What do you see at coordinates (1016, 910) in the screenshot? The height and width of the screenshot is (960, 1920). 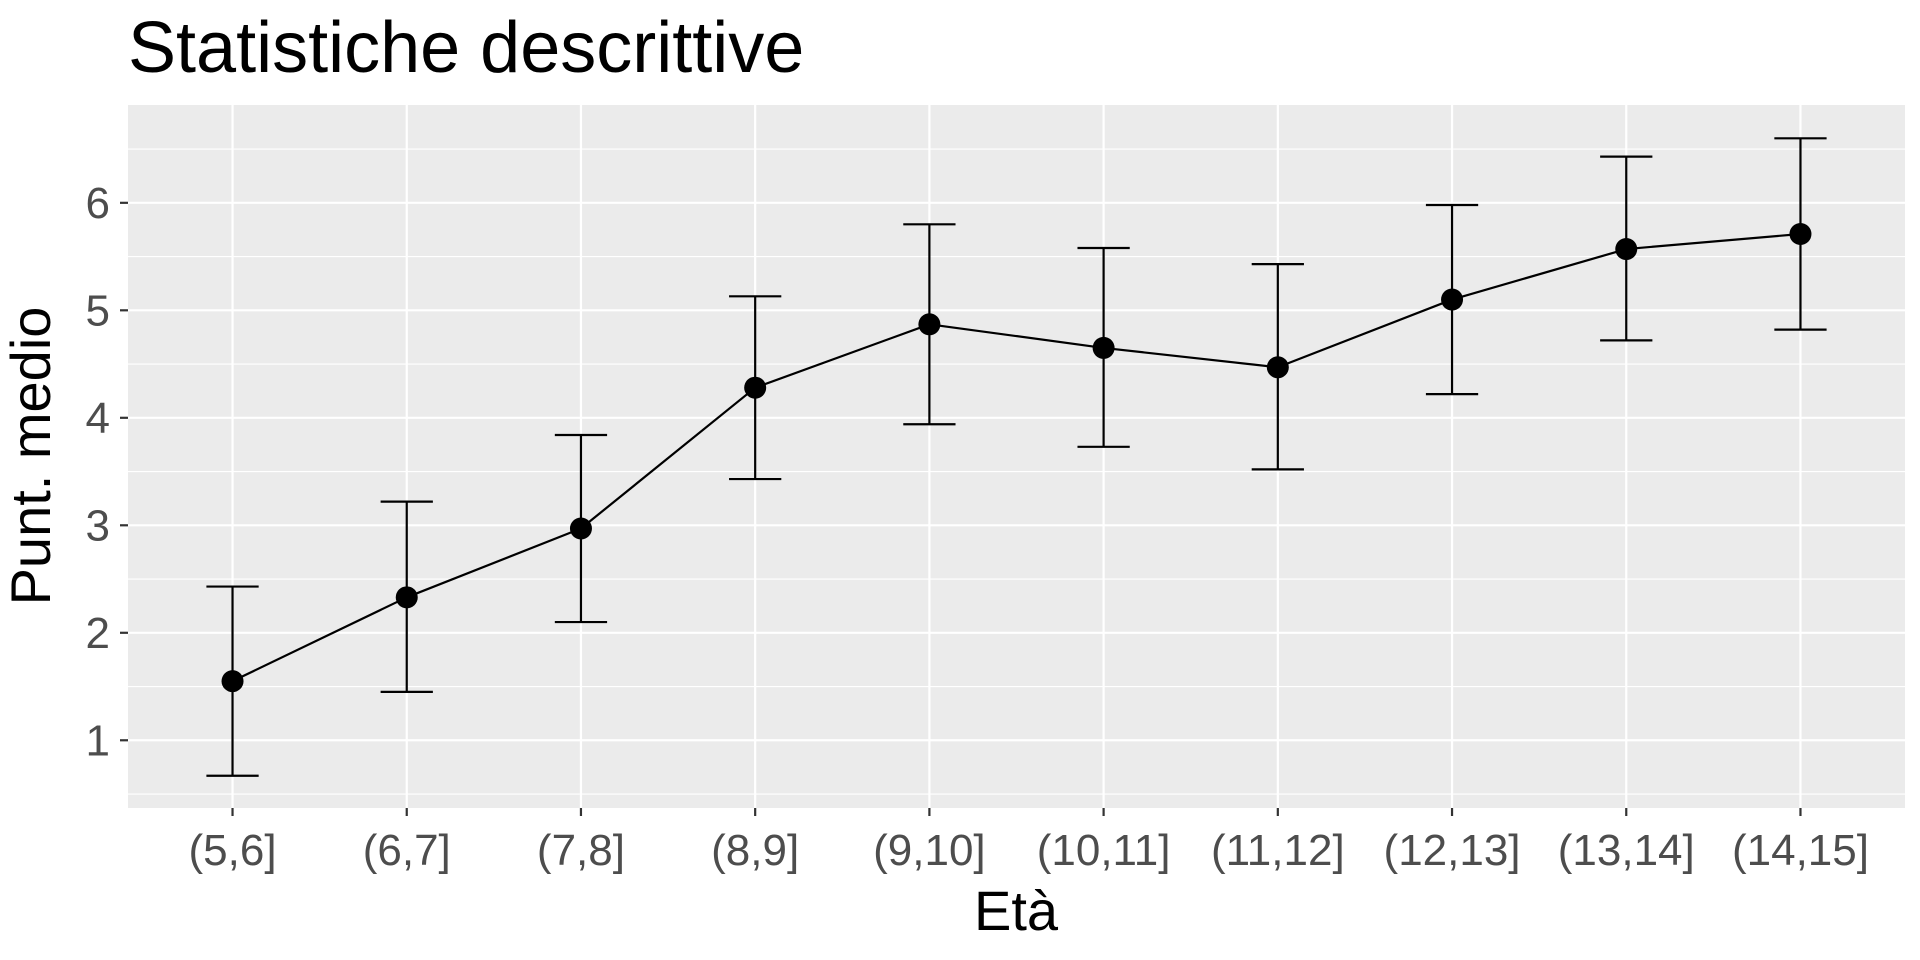 I see `x-axis-title: Età` at bounding box center [1016, 910].